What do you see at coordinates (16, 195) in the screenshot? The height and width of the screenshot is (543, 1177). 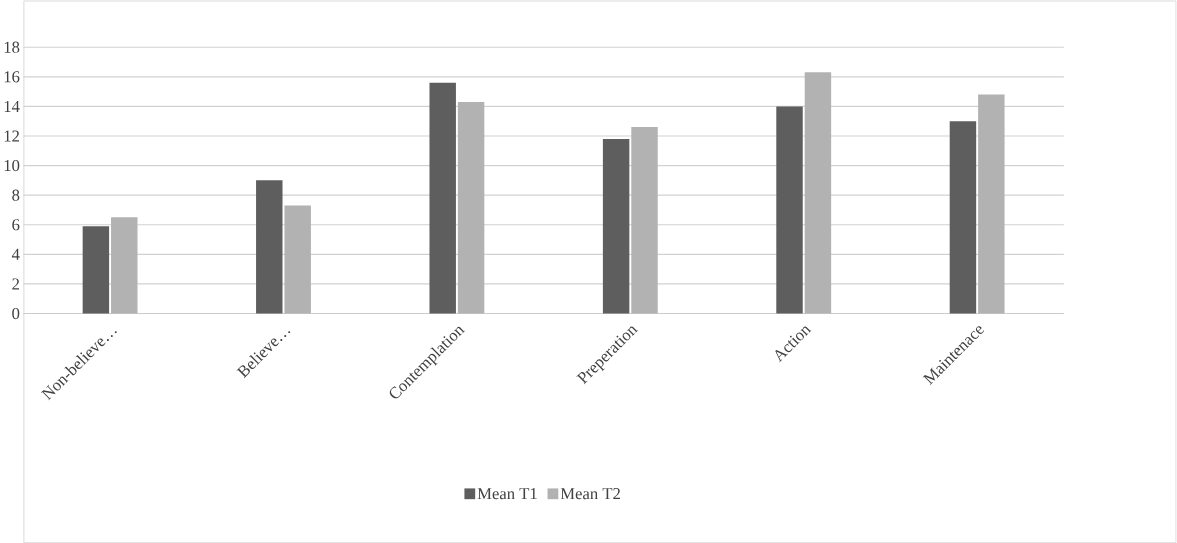 I see `y-tick-label: 8` at bounding box center [16, 195].